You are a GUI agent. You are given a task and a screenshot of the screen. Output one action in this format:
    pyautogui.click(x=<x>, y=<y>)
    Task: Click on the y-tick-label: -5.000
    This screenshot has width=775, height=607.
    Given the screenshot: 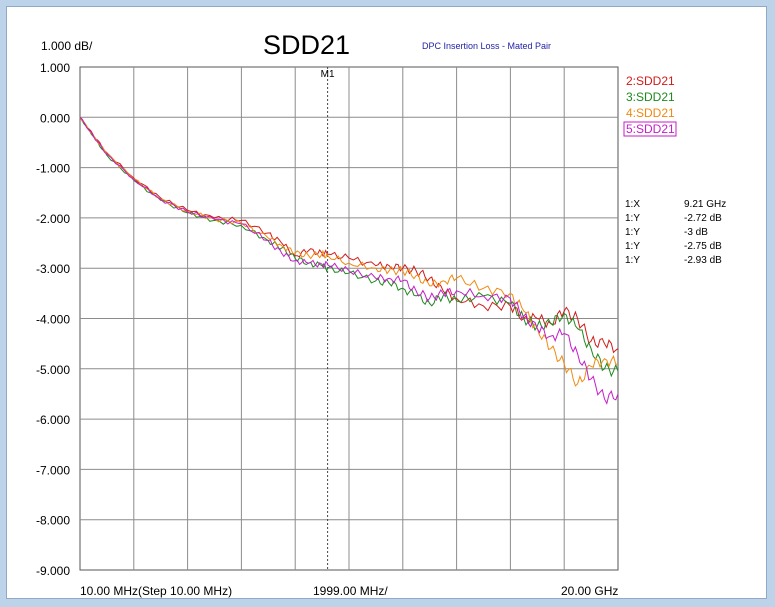 What is the action you would take?
    pyautogui.click(x=53, y=370)
    